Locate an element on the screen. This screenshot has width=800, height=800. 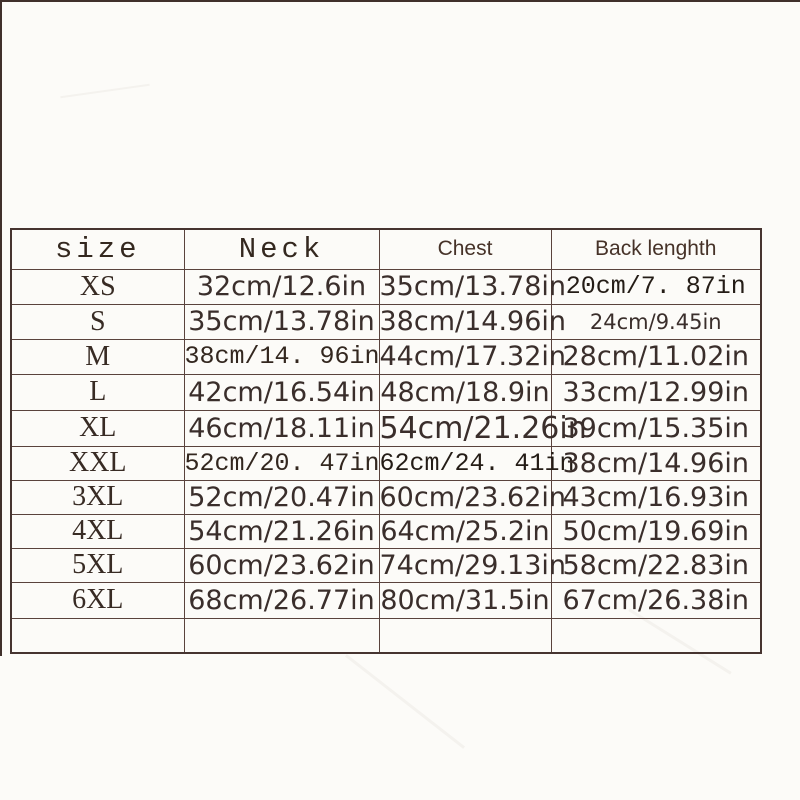
table-row-s: S 35cm/13.78in 38cm/14.96in 24cm/9.45in is located at coordinates (386, 321).